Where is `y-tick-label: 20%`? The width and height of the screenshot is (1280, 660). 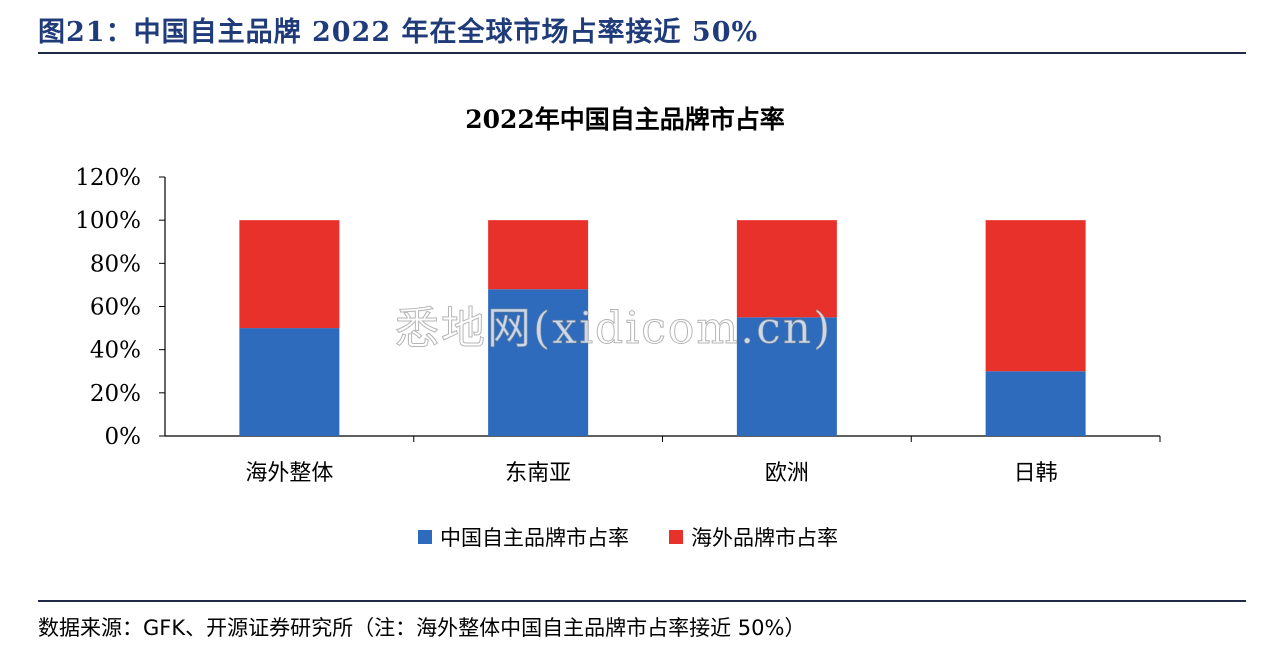 y-tick-label: 20% is located at coordinates (115, 394).